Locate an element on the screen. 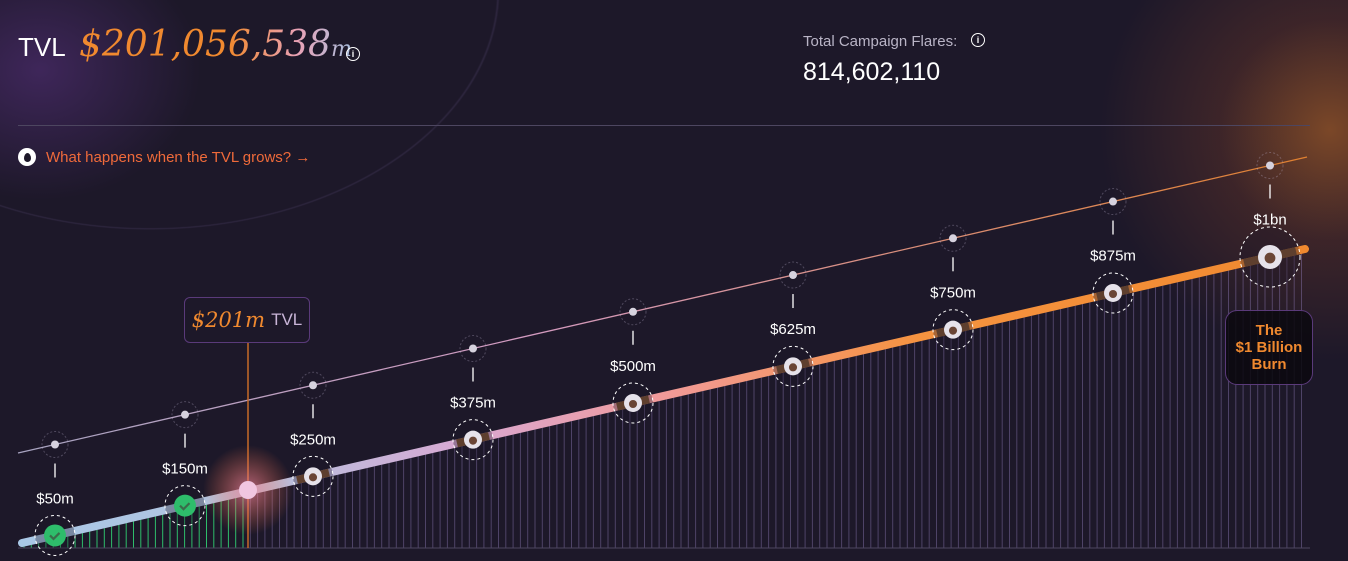 This screenshot has height=561, width=1348. milestone-label: $1bn is located at coordinates (1269, 219).